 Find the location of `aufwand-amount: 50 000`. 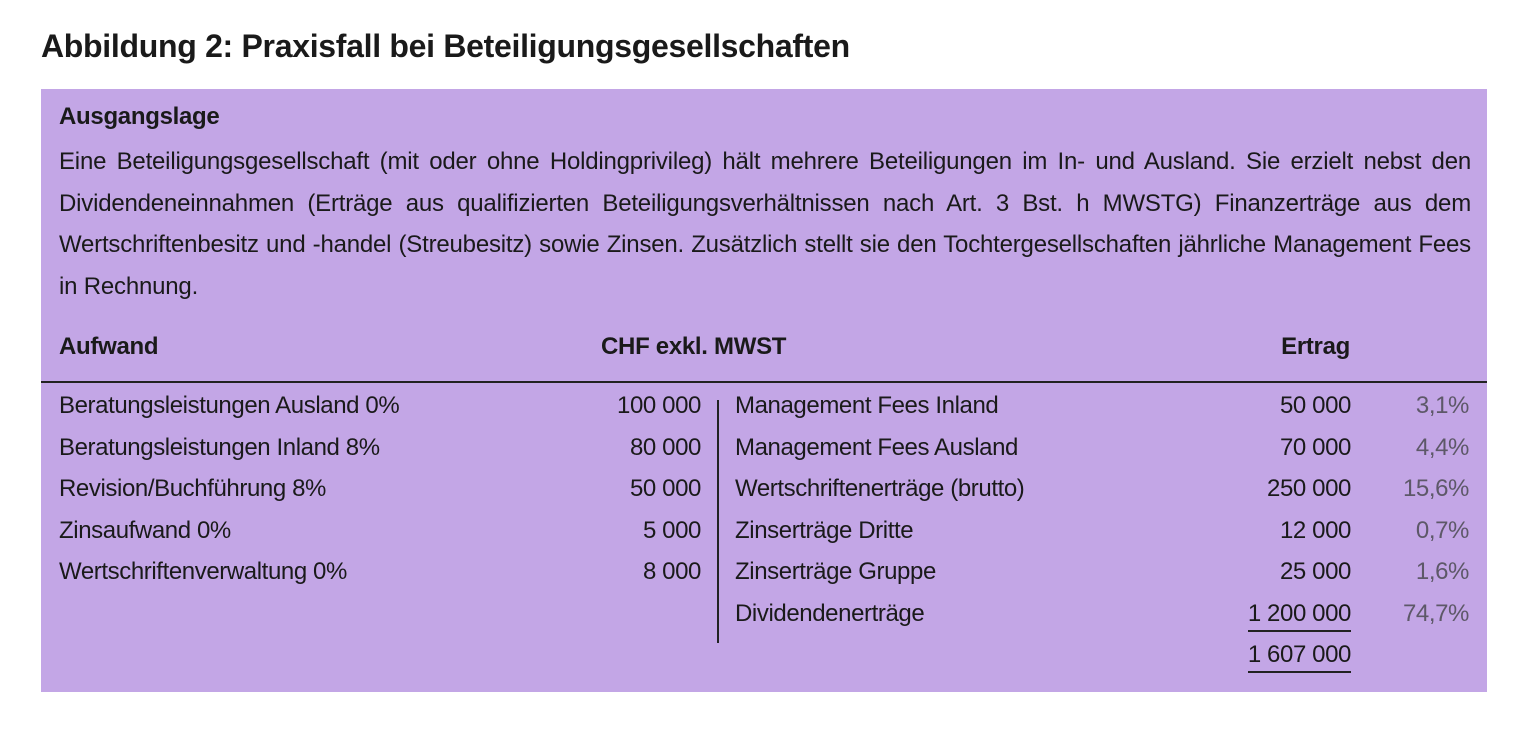

aufwand-amount: 50 000 is located at coordinates (665, 488).